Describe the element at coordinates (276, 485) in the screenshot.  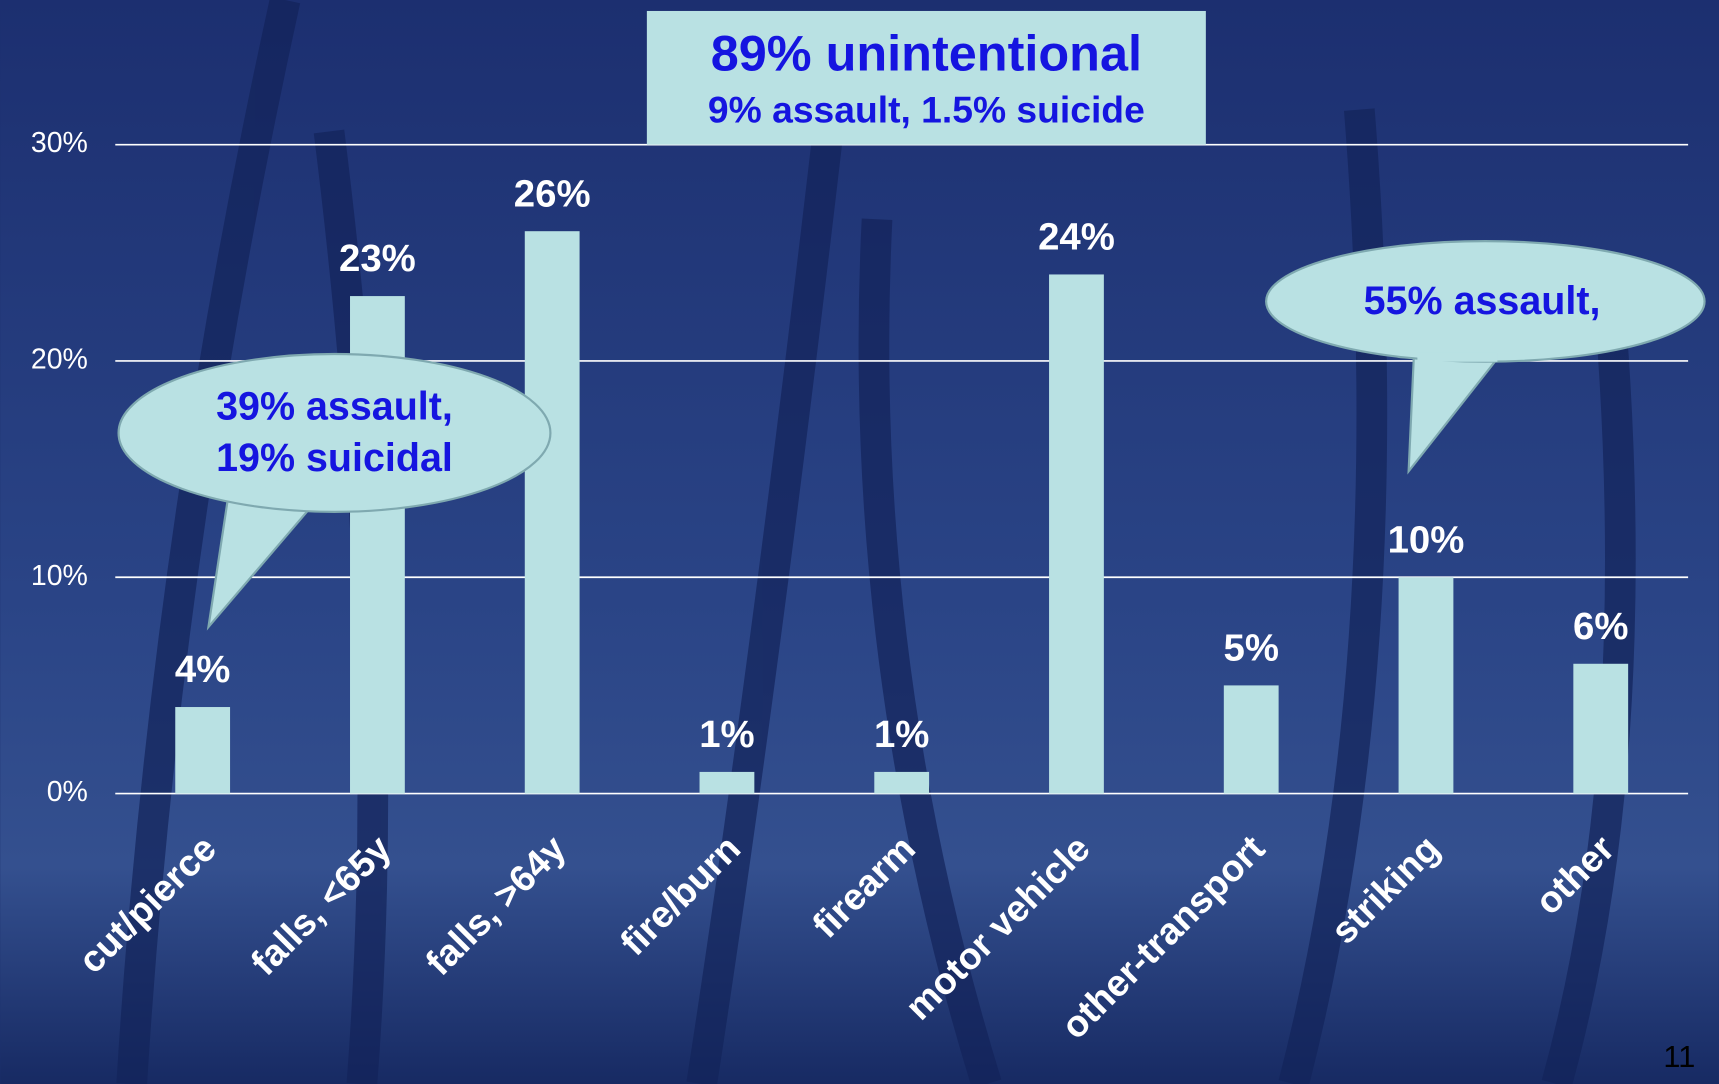
I see `callout-joint` at that location.